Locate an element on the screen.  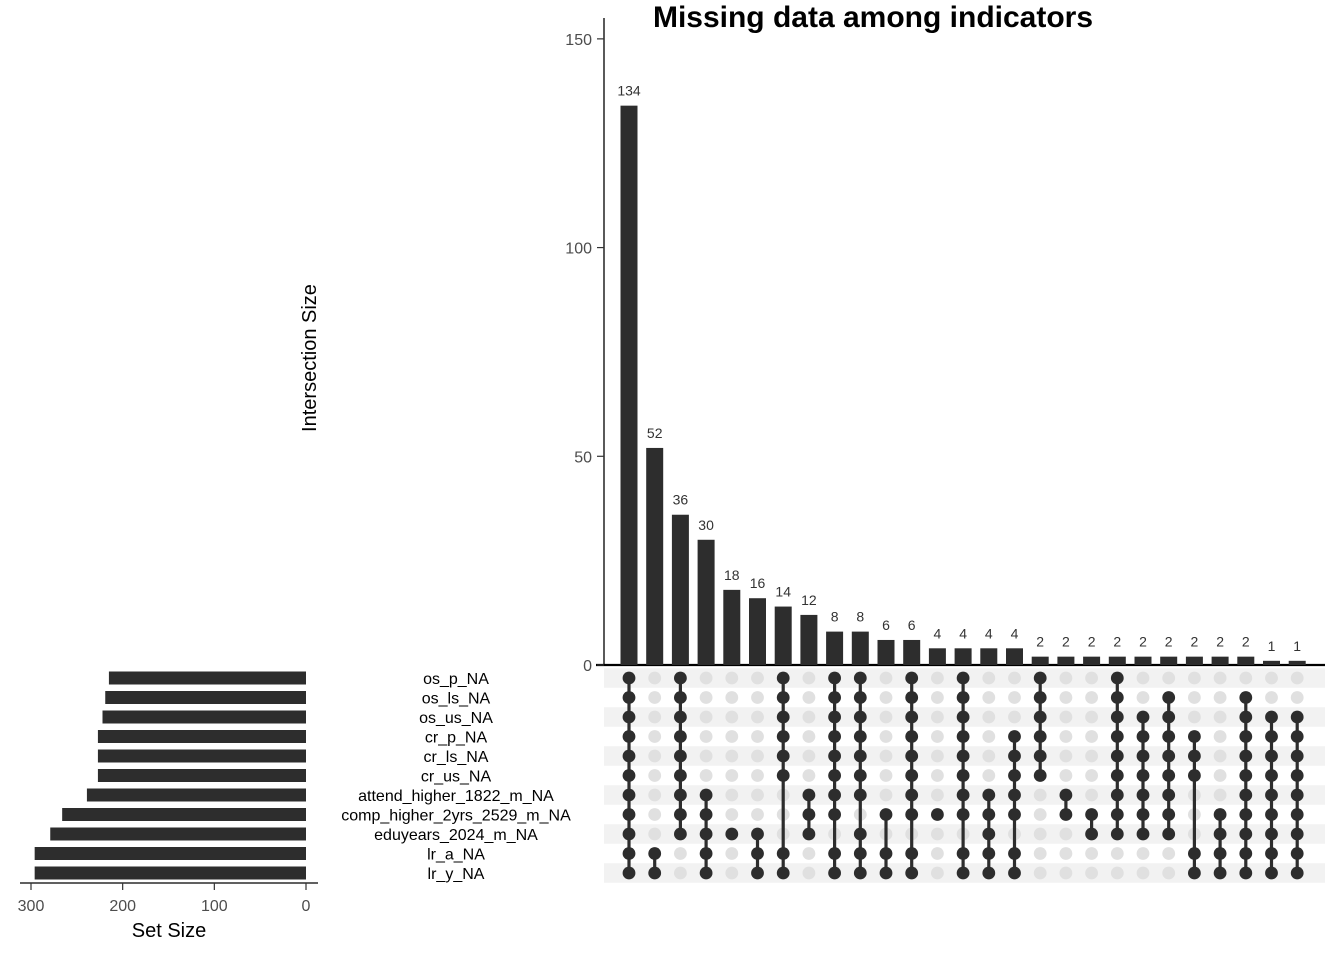
intersection-bar-label: 134 is located at coordinates (629, 91).